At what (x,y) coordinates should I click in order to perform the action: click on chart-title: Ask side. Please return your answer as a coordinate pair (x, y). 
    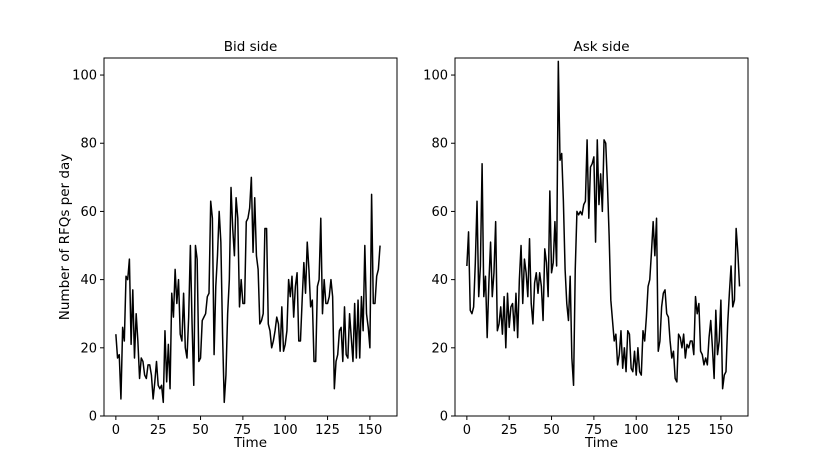
    Looking at the image, I should click on (601, 47).